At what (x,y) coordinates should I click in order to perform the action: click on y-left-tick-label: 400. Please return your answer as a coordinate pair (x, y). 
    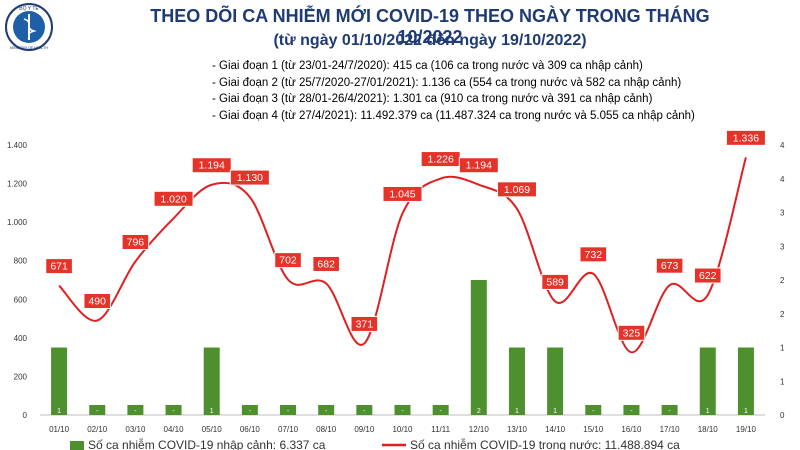
    Looking at the image, I should click on (21, 338).